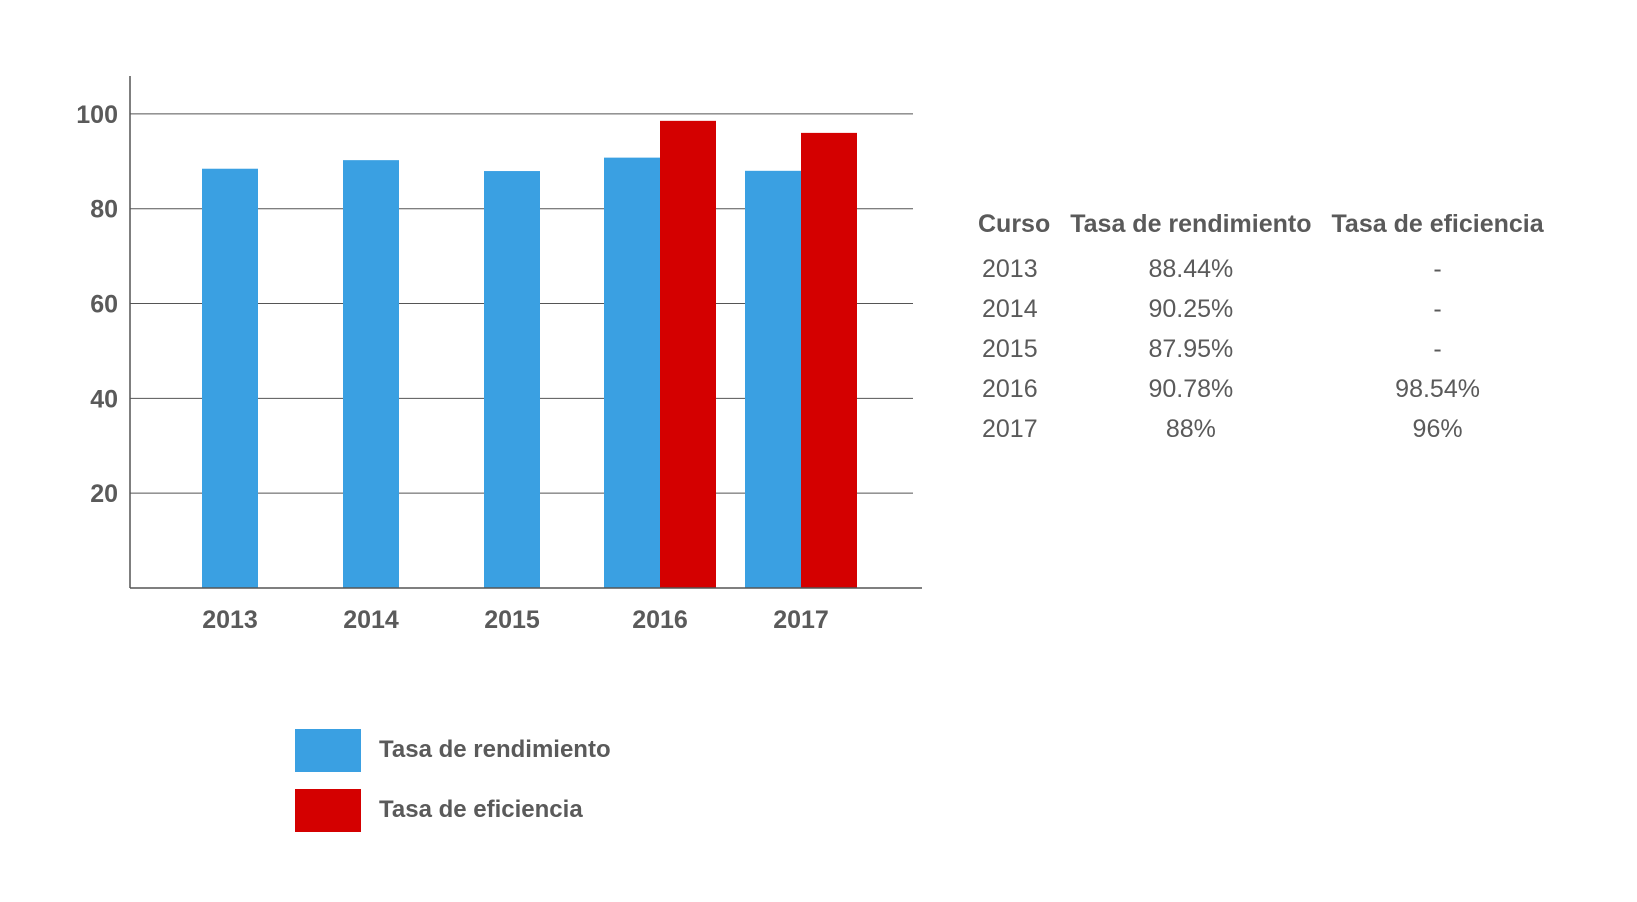  What do you see at coordinates (1263, 269) in the screenshot?
I see `table-row: 2013 88.44% -` at bounding box center [1263, 269].